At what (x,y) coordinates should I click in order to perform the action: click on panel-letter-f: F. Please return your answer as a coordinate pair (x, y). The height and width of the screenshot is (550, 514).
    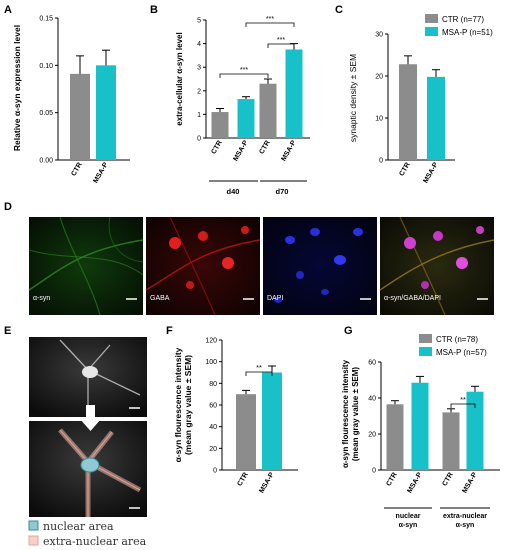
    Looking at the image, I should click on (169, 331).